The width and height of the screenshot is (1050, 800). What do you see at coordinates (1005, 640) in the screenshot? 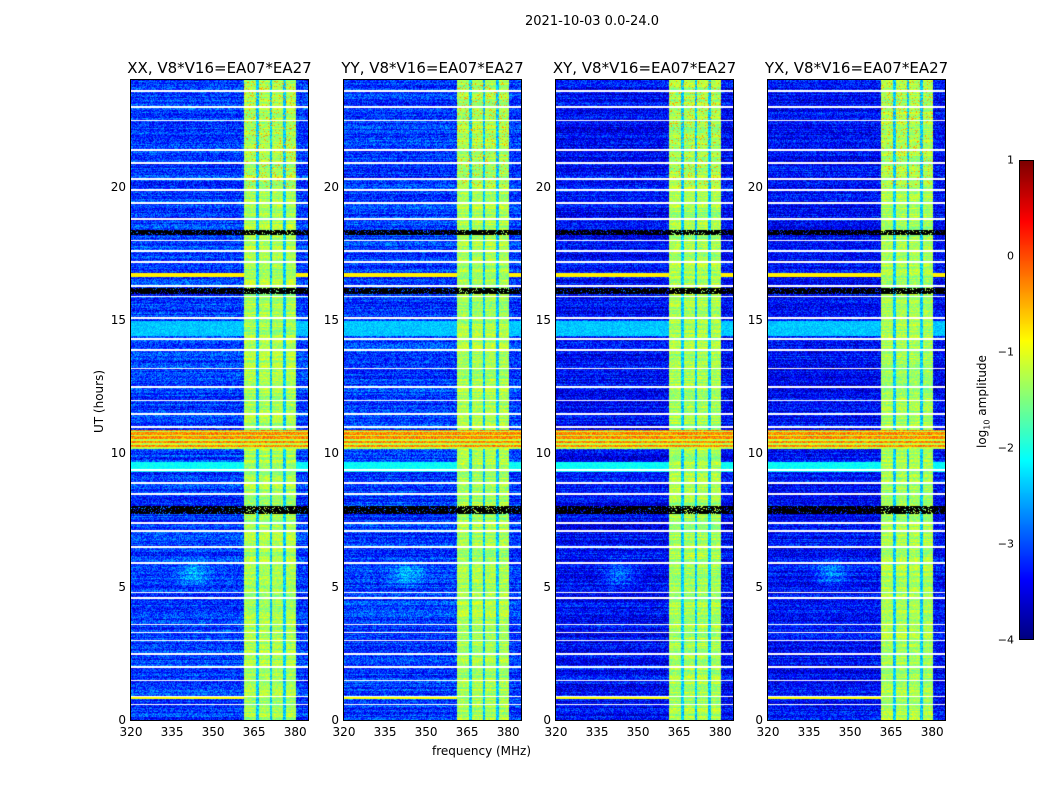
I see `colorbar-tick-label: −4` at bounding box center [1005, 640].